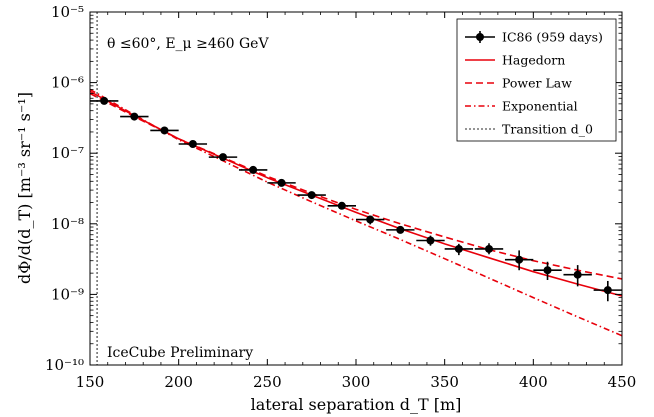  I want to click on x-tick-label: 250, so click(267, 382).